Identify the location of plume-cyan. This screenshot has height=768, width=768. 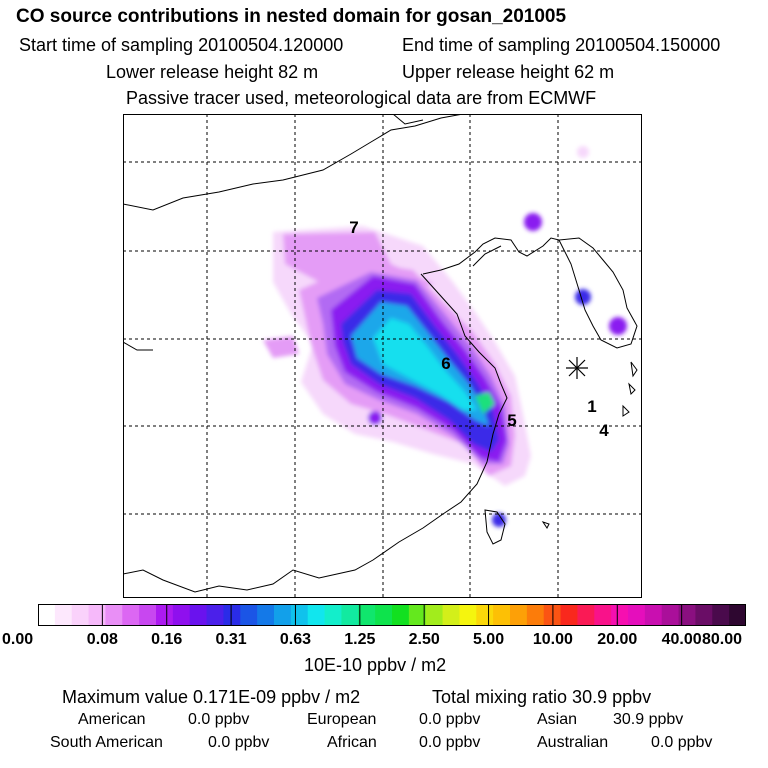
(425, 364).